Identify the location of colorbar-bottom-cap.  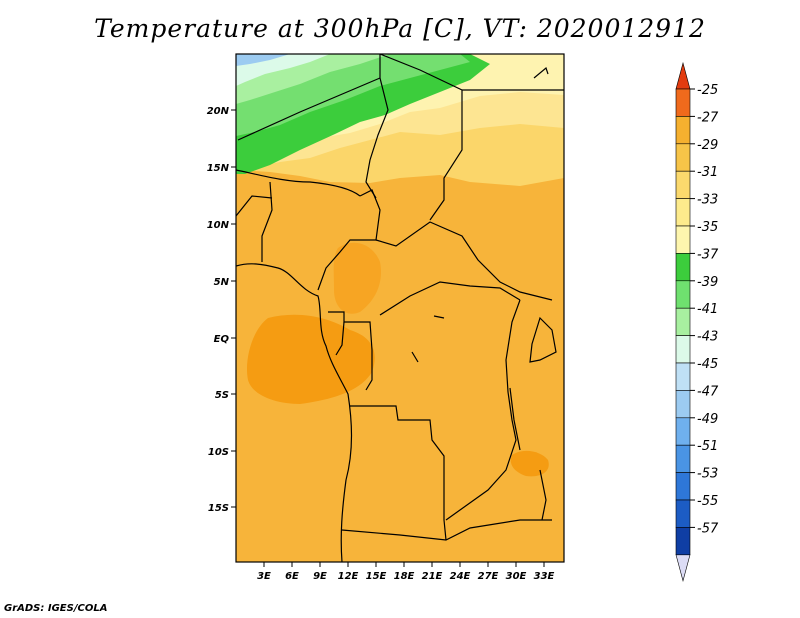
(683, 568).